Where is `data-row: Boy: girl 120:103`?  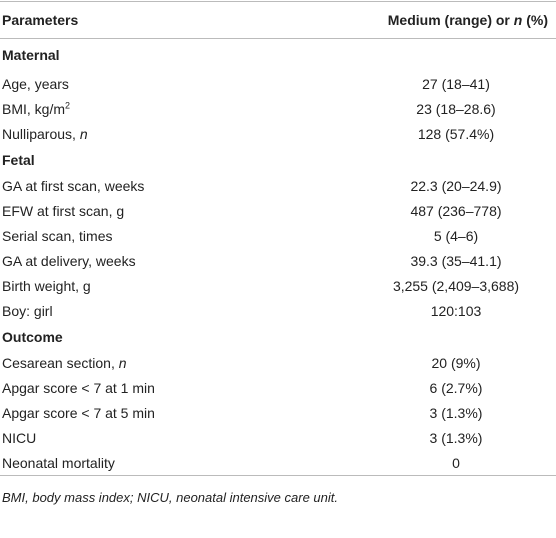 data-row: Boy: girl 120:103 is located at coordinates (278, 310).